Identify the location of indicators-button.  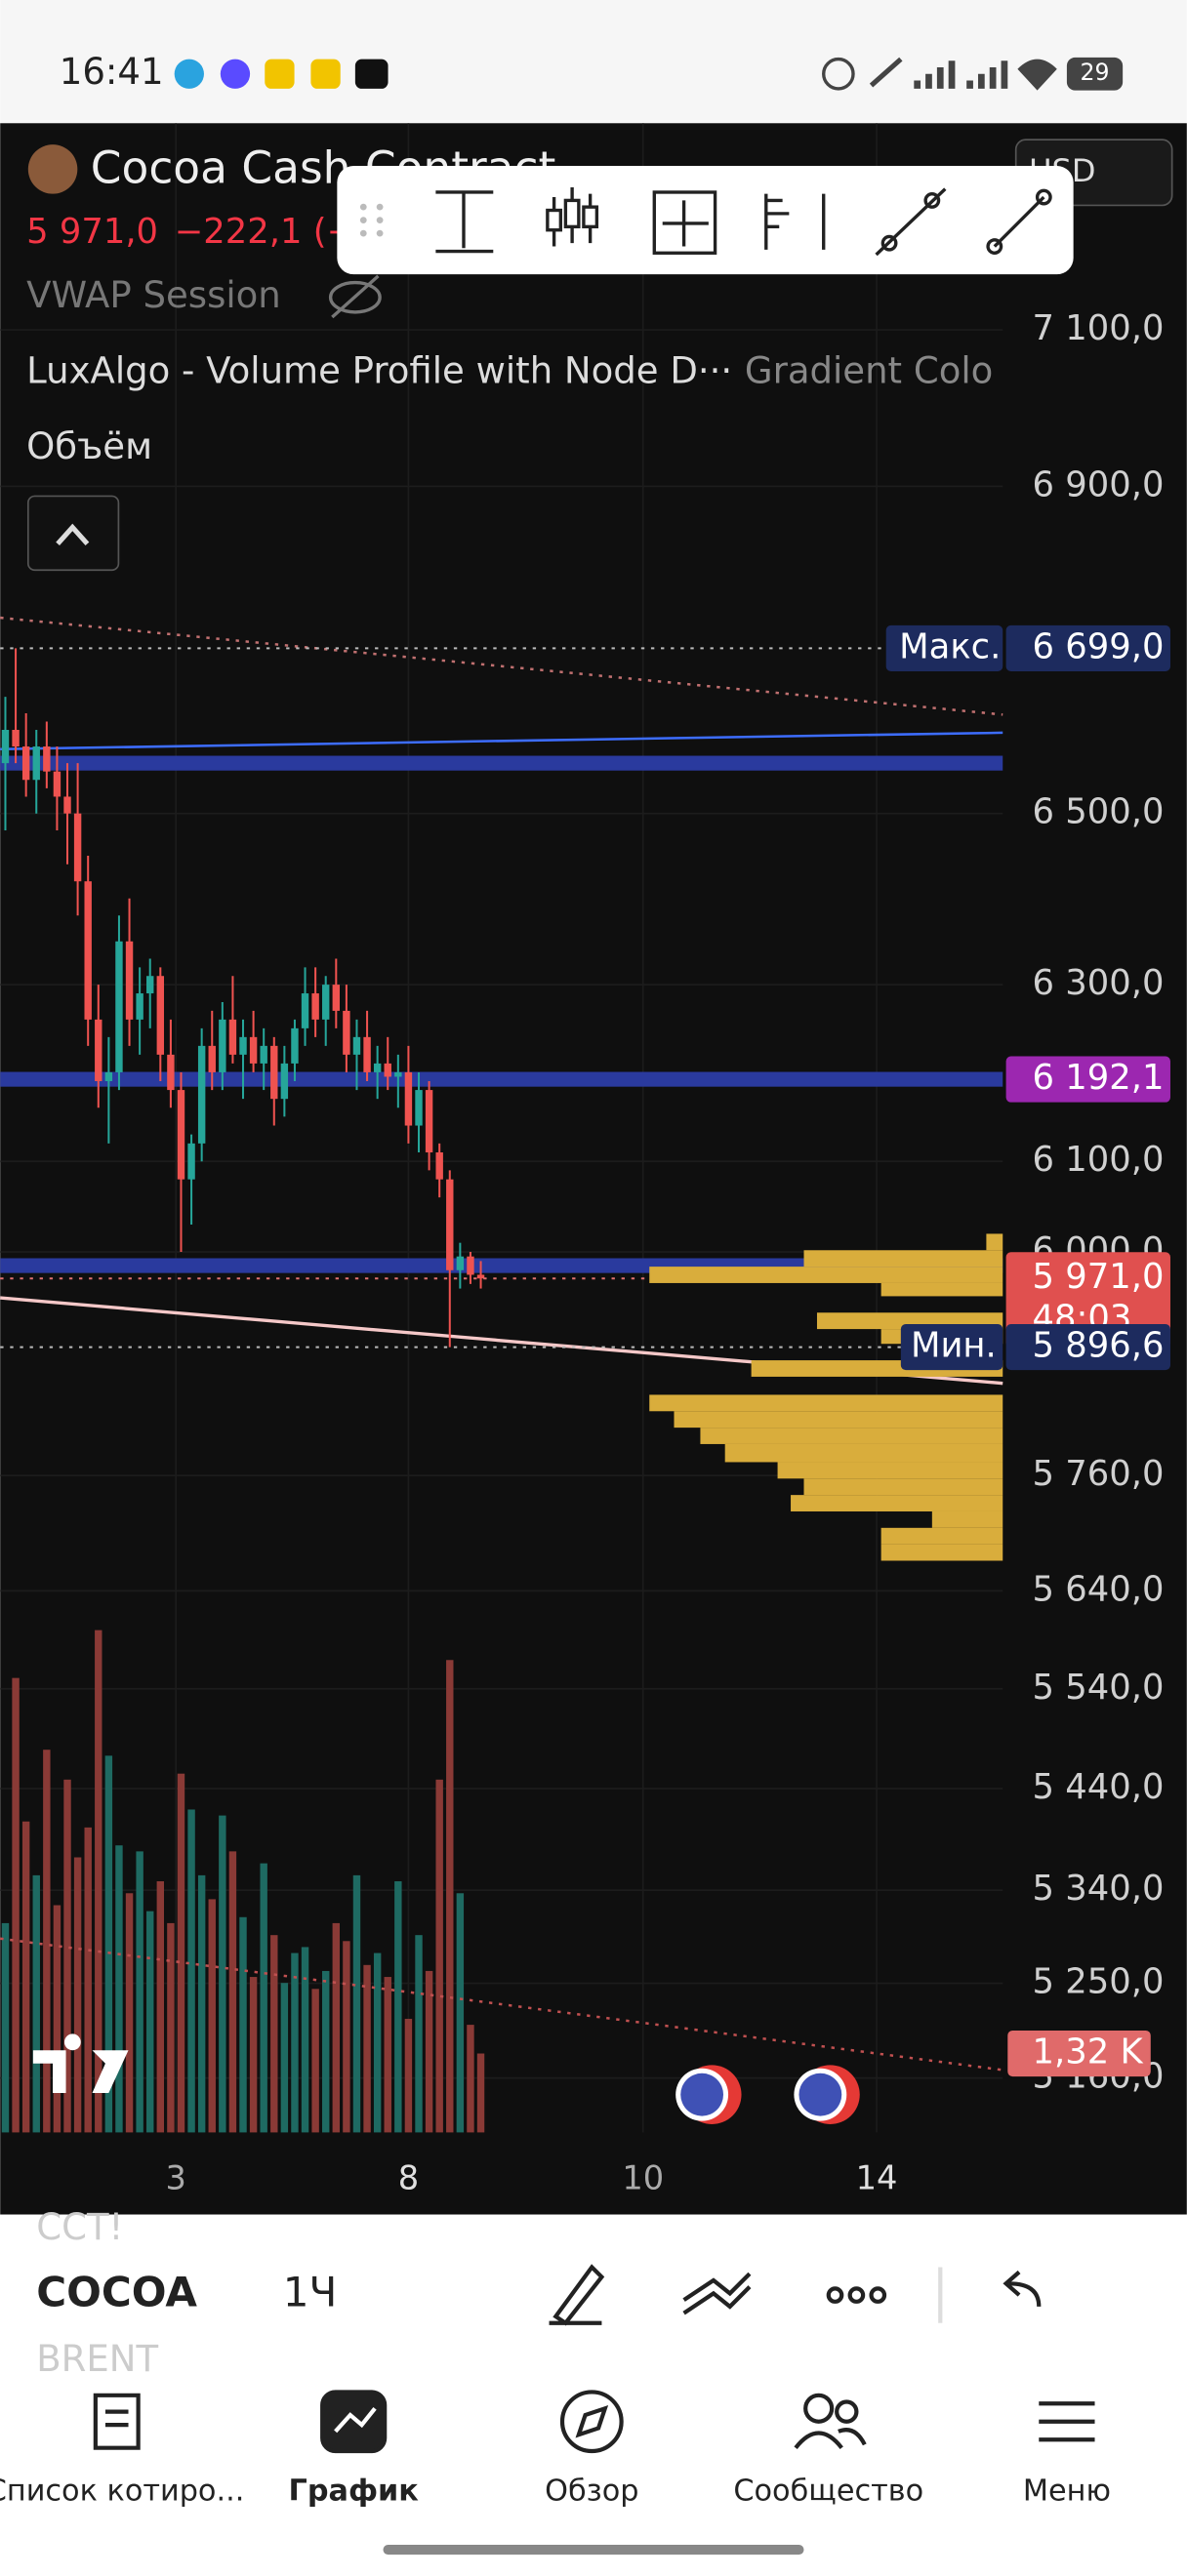
(717, 2293).